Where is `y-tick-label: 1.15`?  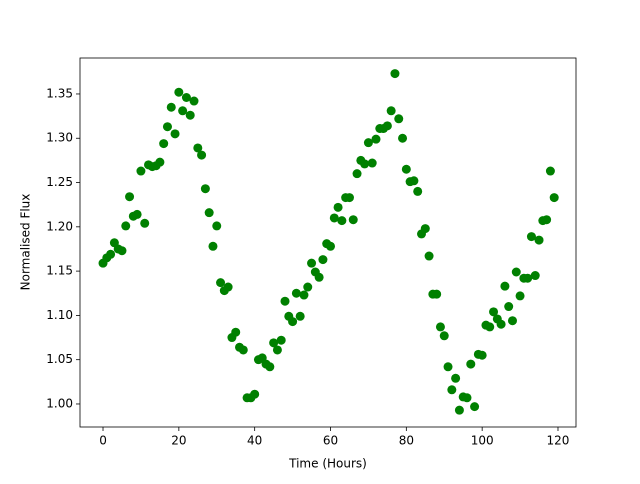 y-tick-label: 1.15 is located at coordinates (59, 271).